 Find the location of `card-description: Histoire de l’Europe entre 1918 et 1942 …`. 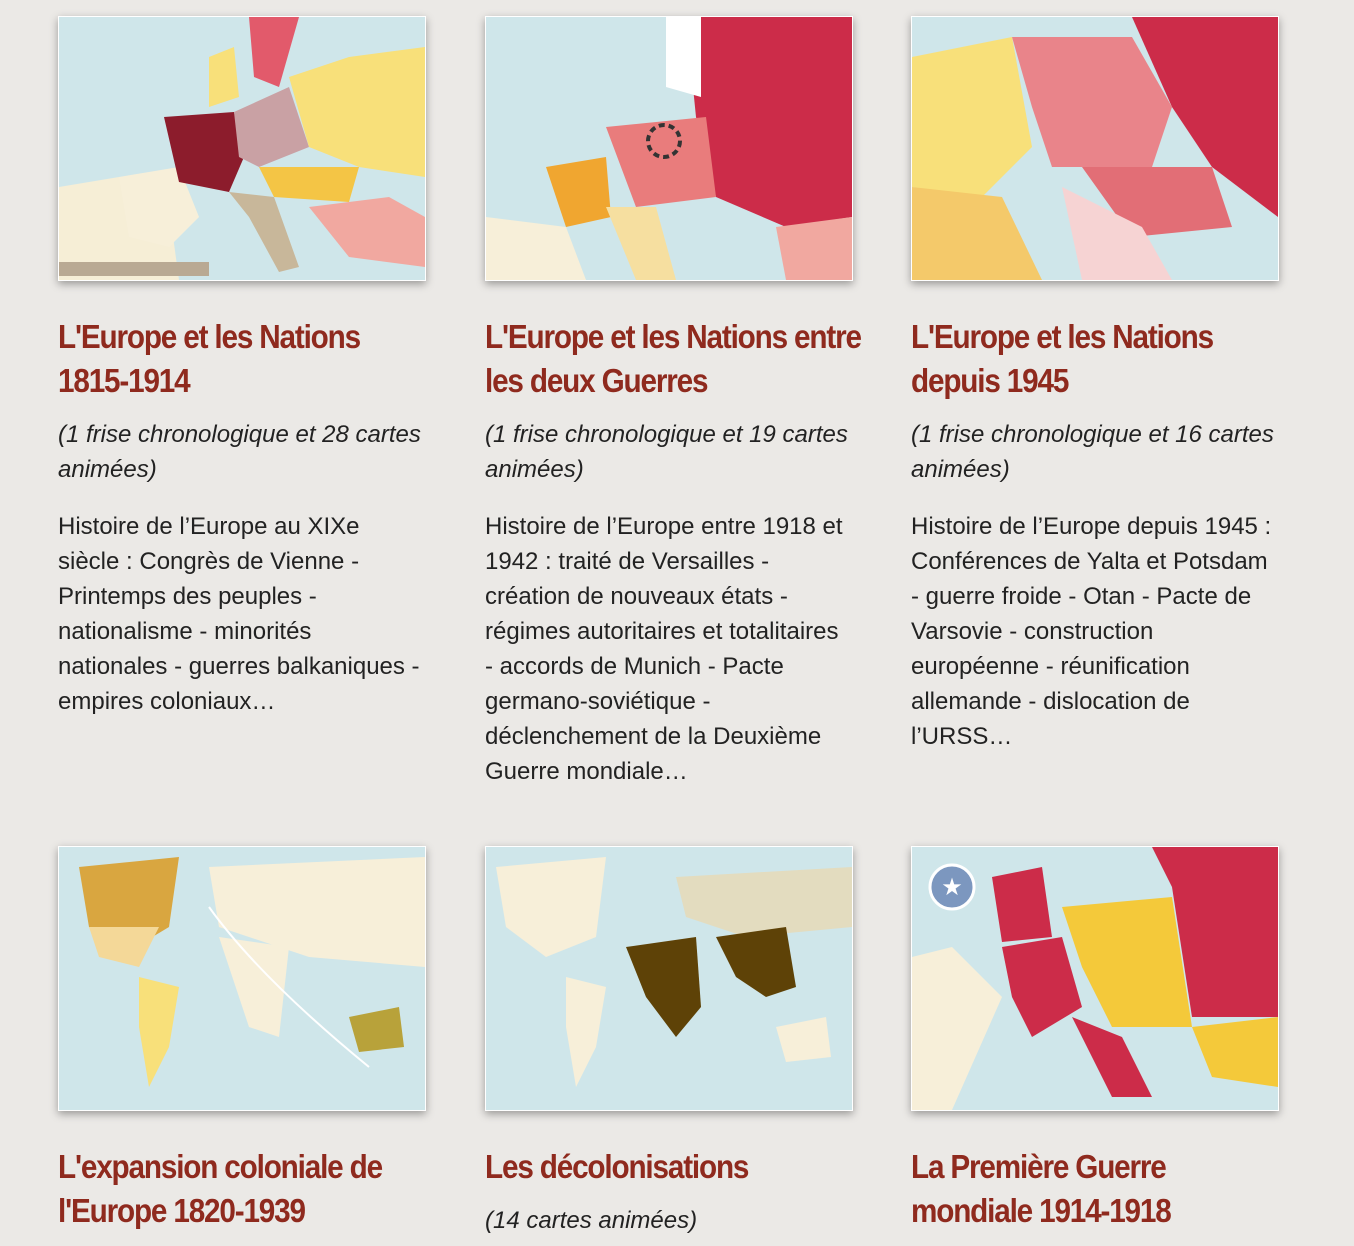

card-description: Histoire de l’Europe entre 1918 et 1942 … is located at coordinates (664, 649).